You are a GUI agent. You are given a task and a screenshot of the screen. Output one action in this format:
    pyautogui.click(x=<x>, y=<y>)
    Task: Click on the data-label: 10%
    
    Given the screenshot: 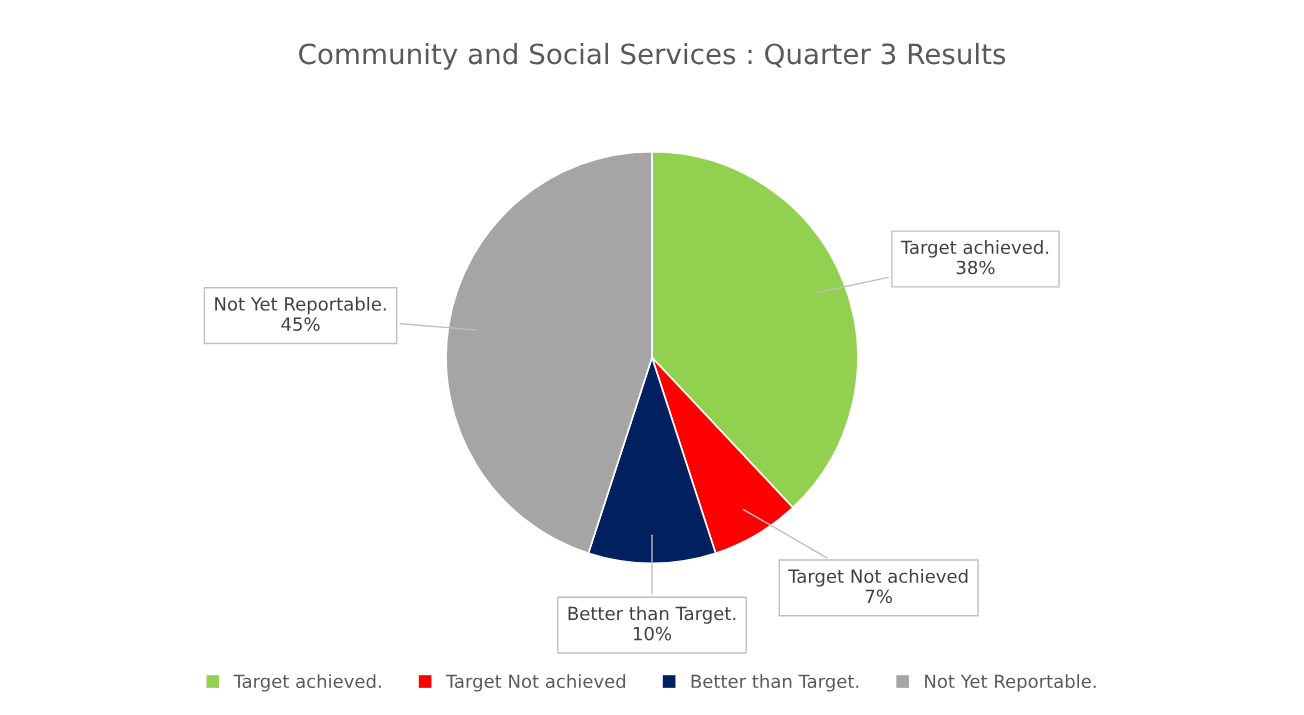 What is the action you would take?
    pyautogui.click(x=652, y=633)
    